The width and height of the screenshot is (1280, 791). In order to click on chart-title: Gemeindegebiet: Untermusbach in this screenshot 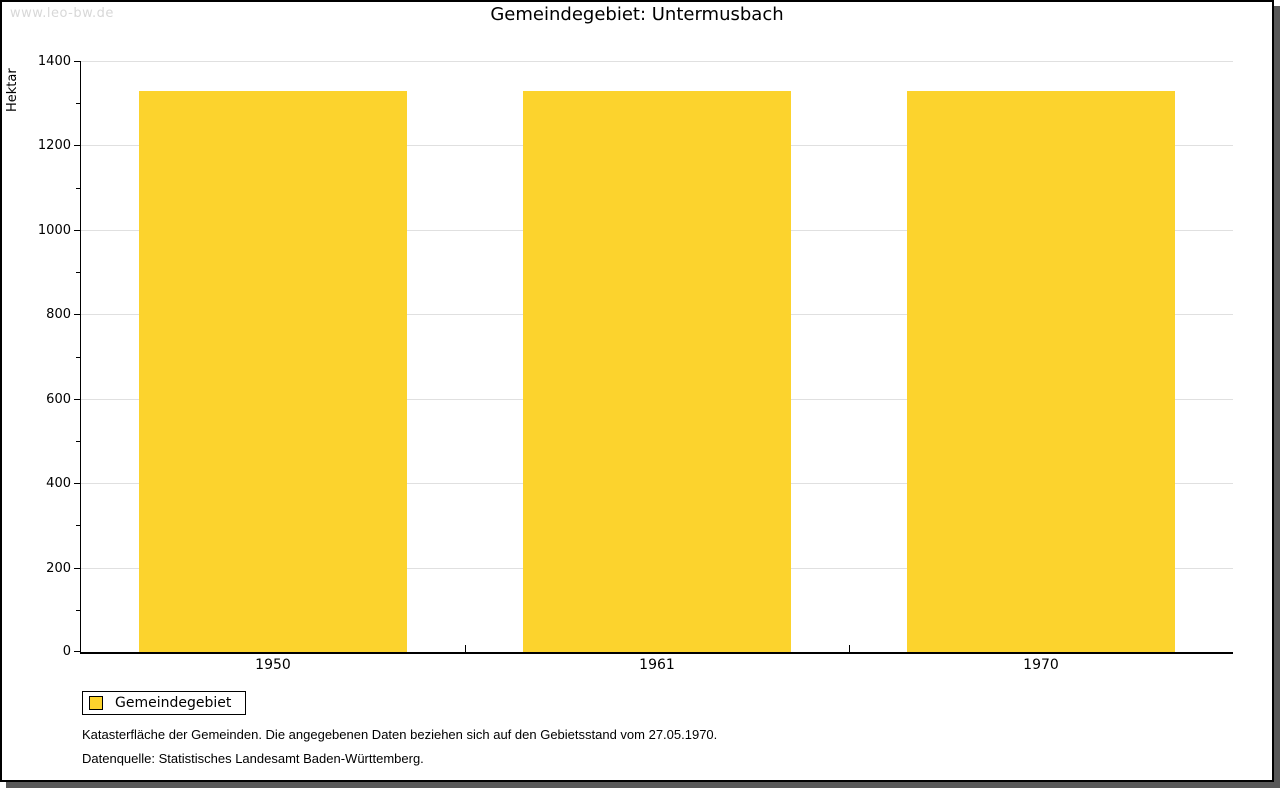, I will do `click(637, 14)`.